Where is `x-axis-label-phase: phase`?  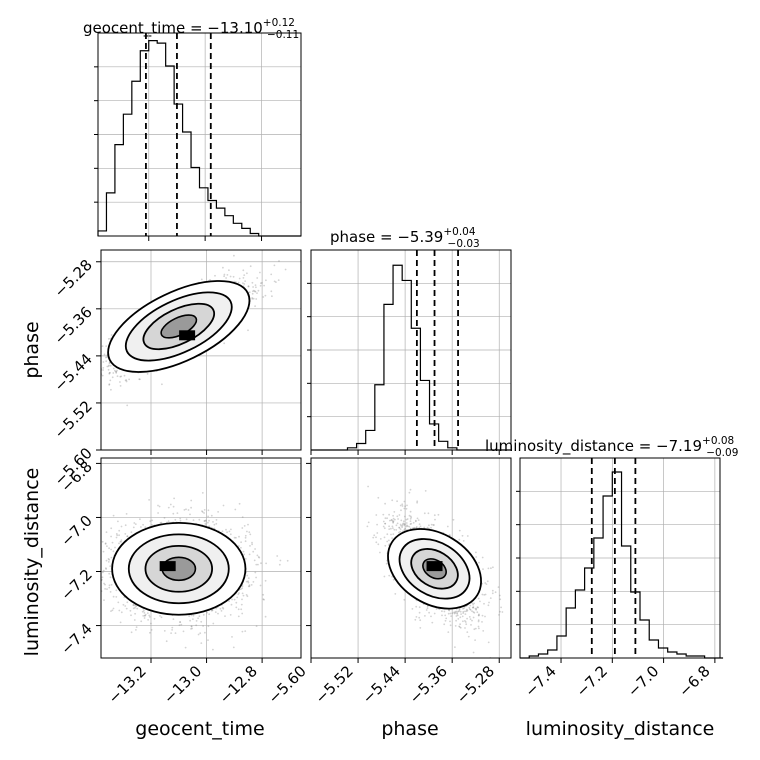
x-axis-label-phase: phase is located at coordinates (409, 729).